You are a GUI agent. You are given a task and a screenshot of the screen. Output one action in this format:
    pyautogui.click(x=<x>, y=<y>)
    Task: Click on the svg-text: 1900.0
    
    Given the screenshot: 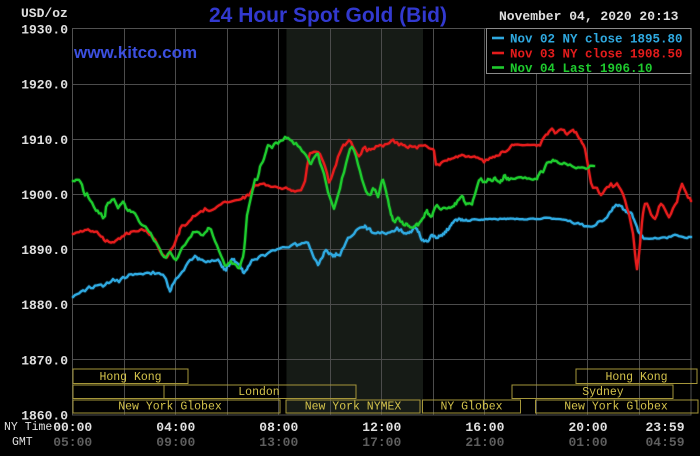 What is the action you would take?
    pyautogui.click(x=44, y=195)
    